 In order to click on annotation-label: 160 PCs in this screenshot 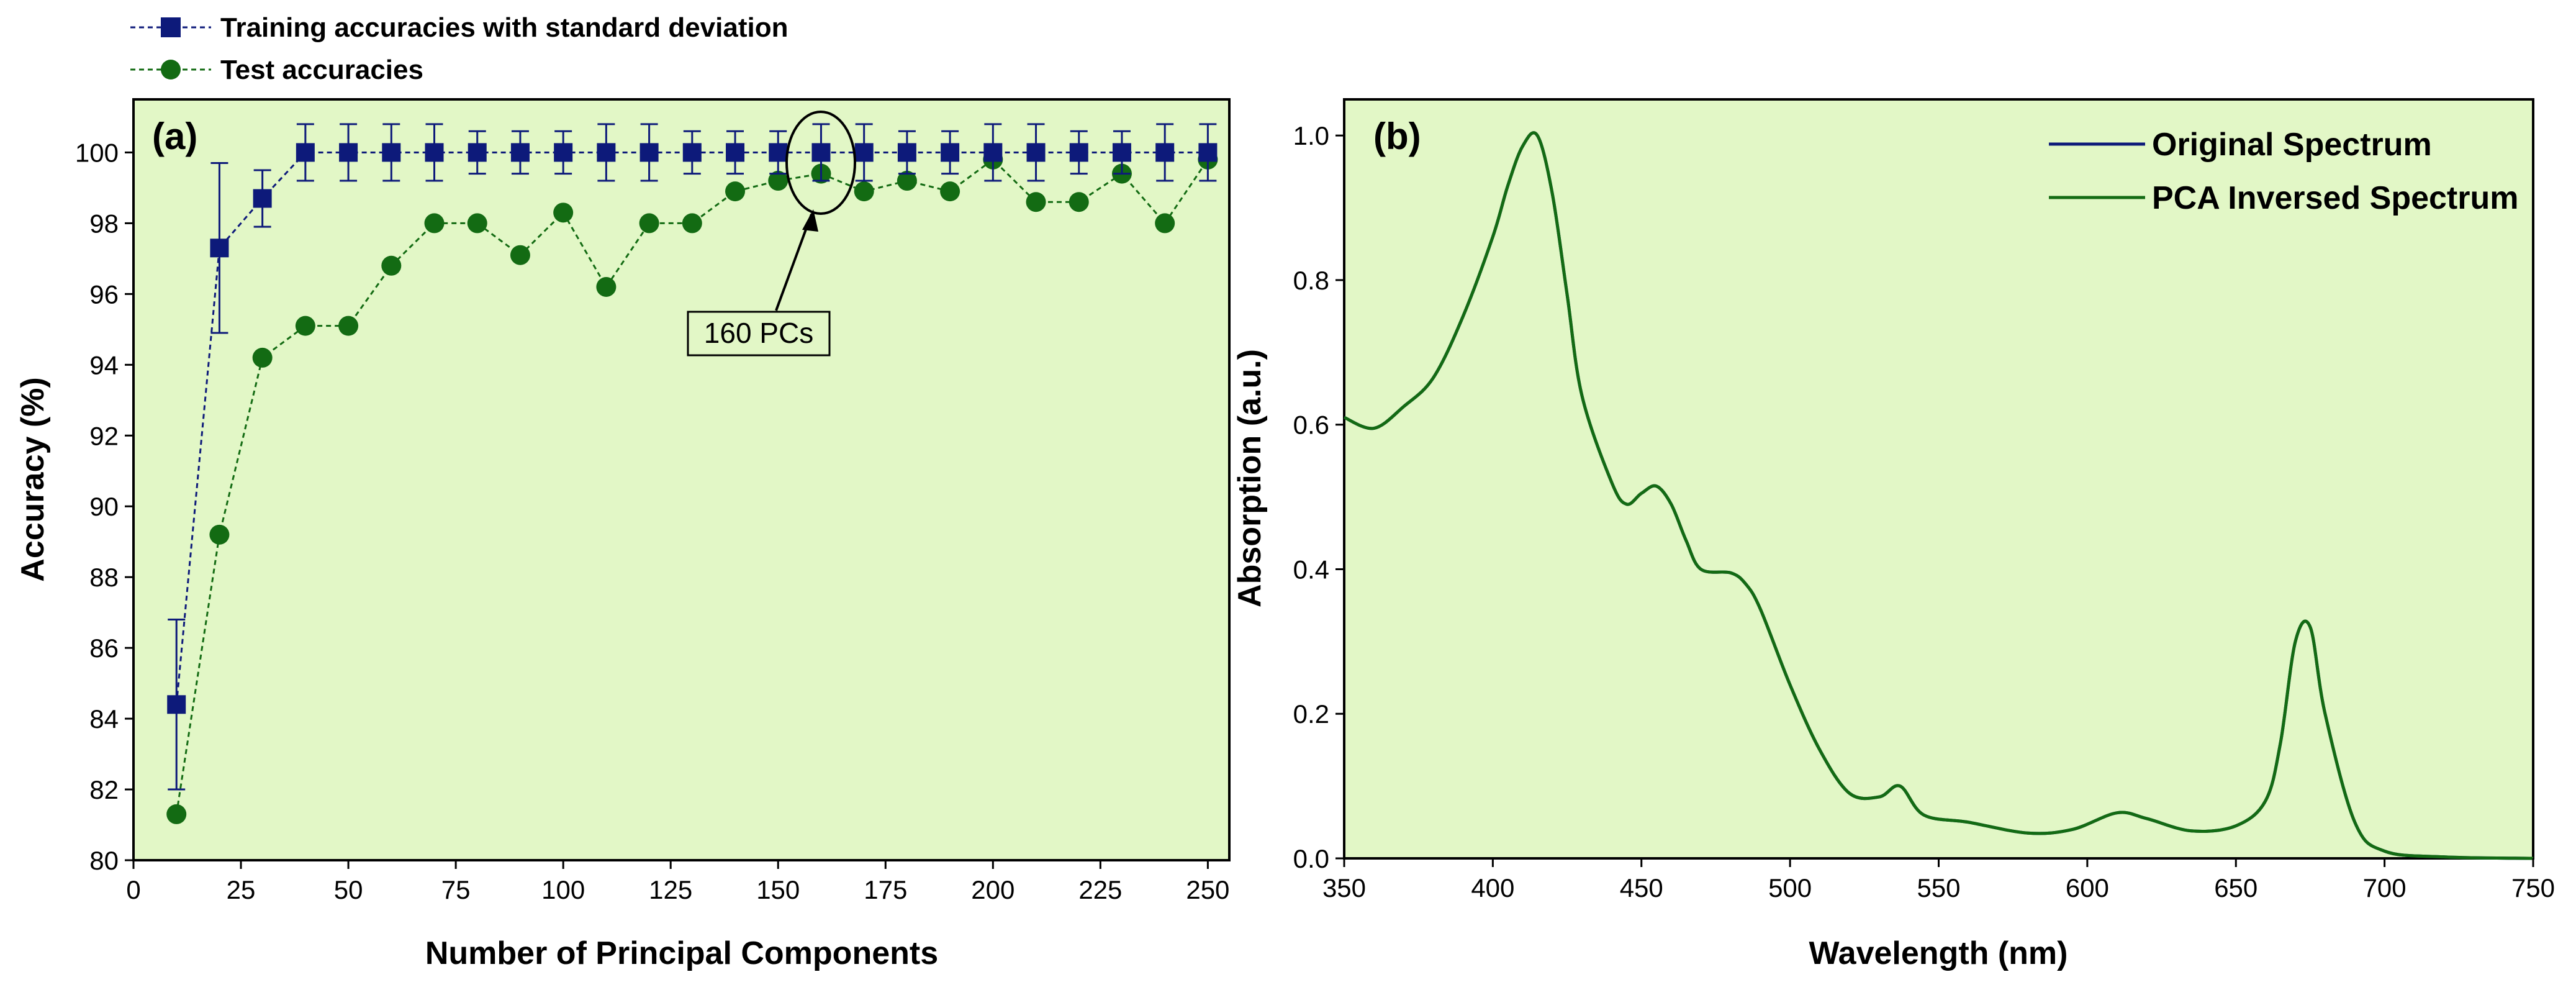, I will do `click(758, 333)`.